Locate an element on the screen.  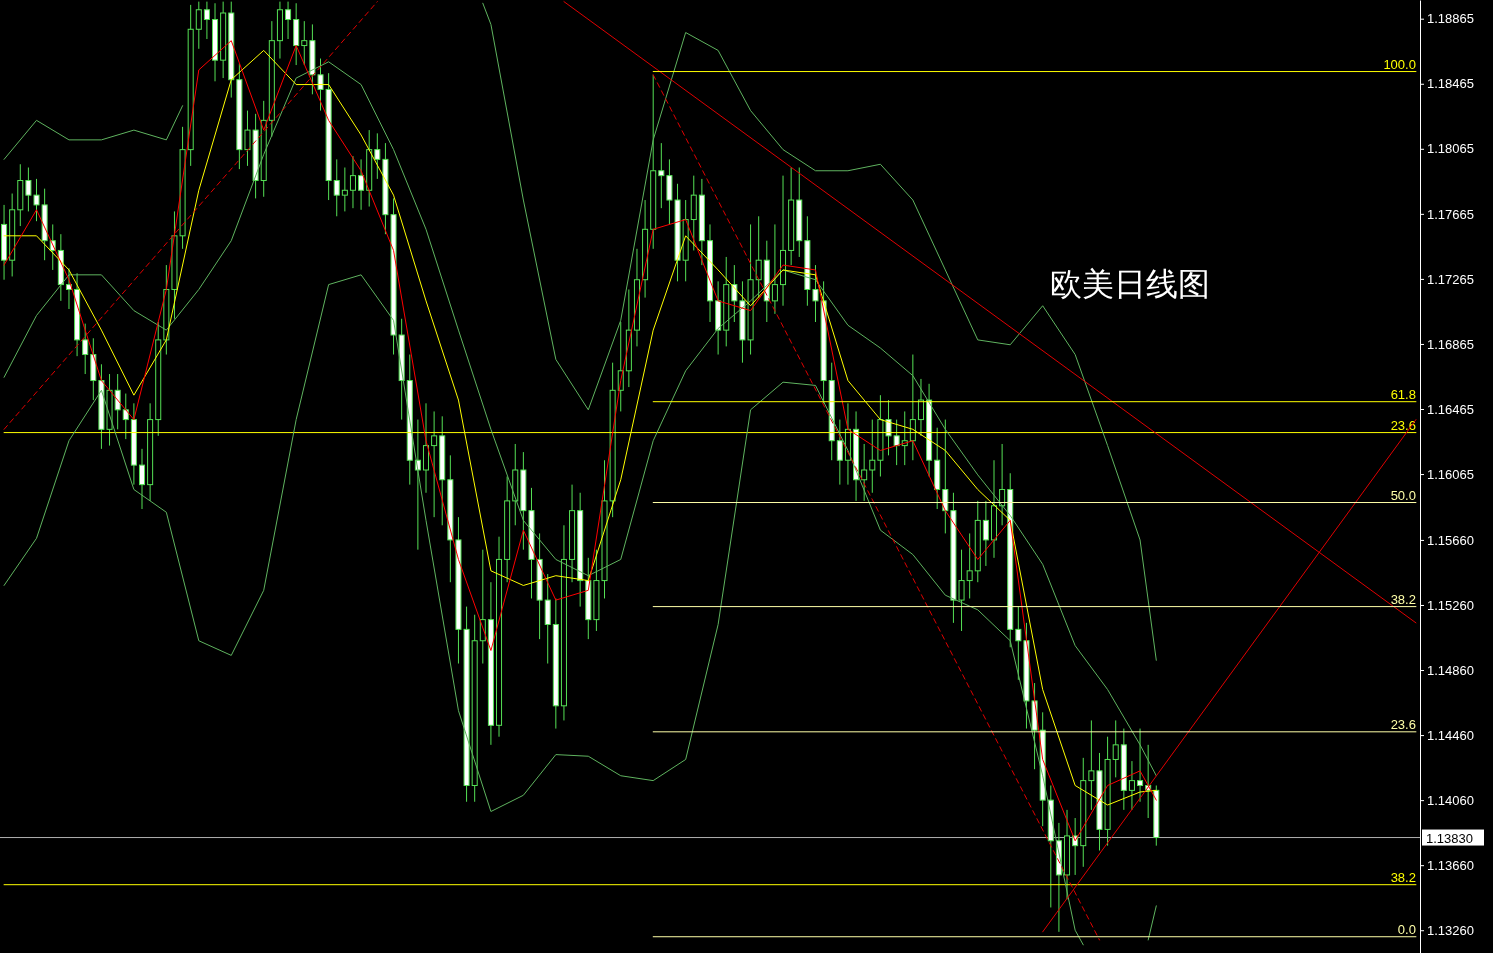
y-tick-label: 1.15260 is located at coordinates (1450, 605).